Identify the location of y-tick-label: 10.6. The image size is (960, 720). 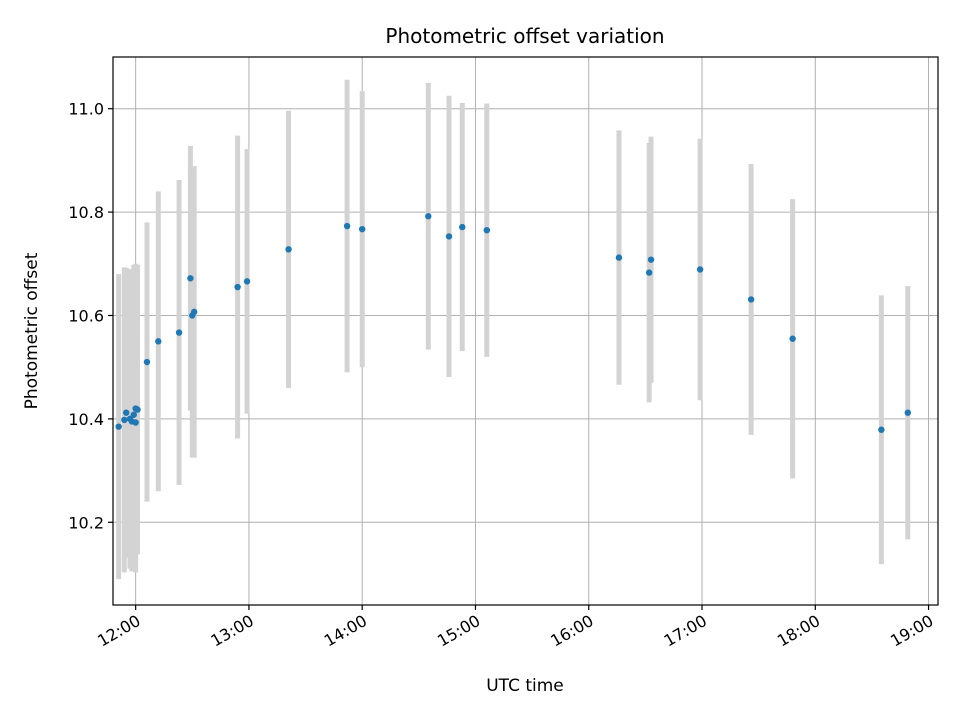
(86, 315).